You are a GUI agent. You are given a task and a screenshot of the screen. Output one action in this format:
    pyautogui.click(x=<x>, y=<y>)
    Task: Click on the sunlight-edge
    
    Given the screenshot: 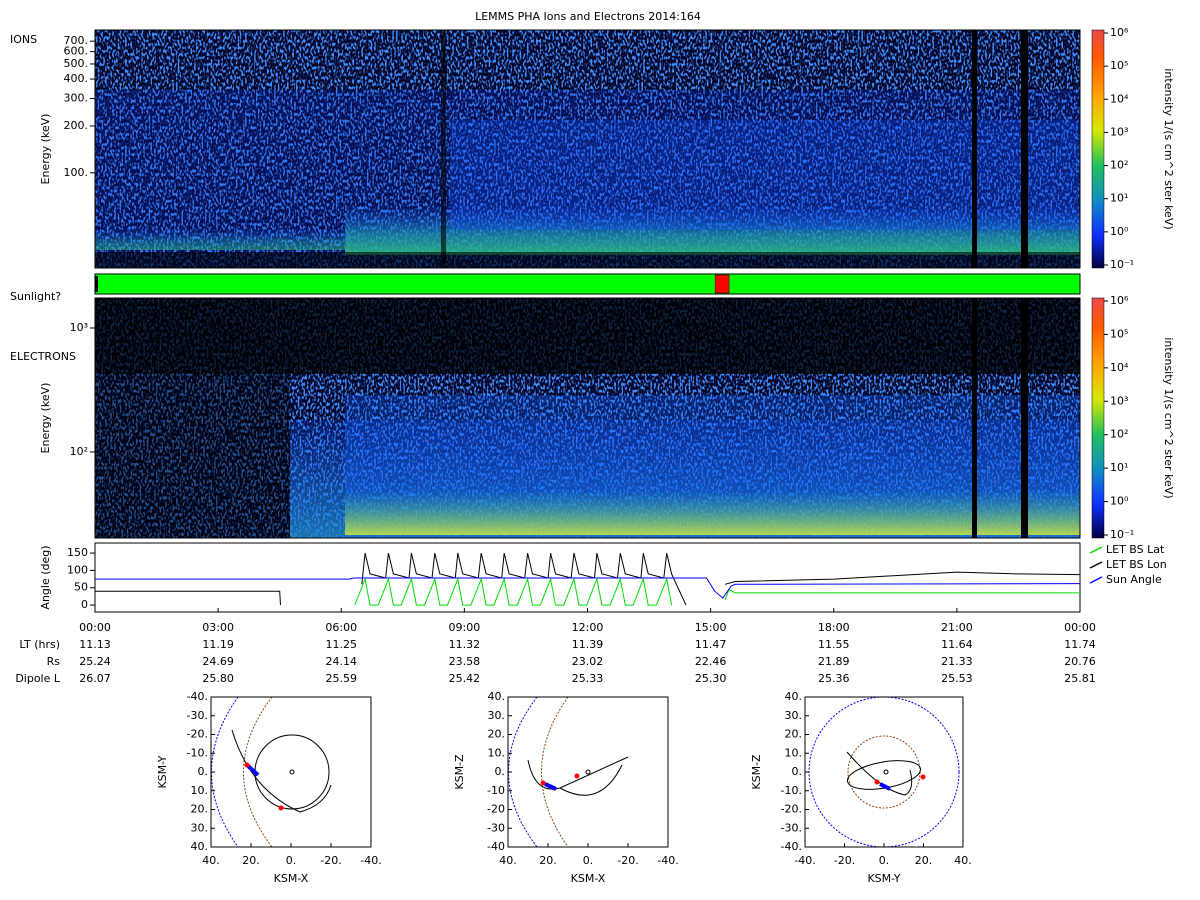 What is the action you would take?
    pyautogui.click(x=96, y=284)
    